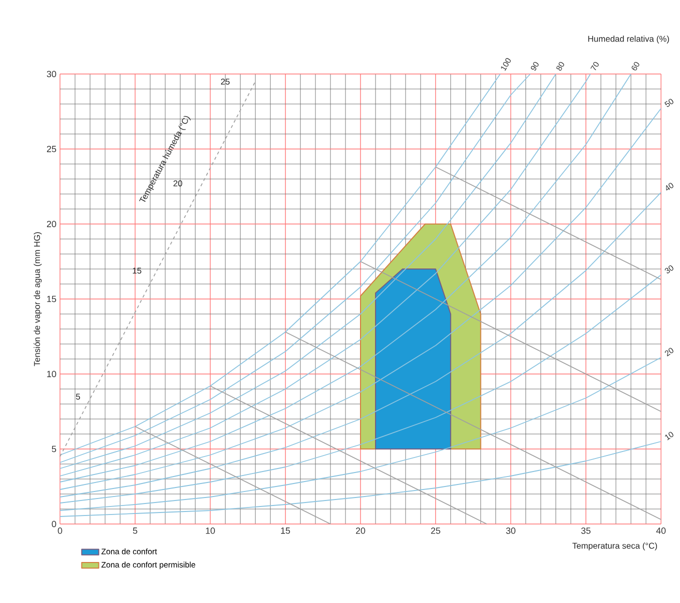  What do you see at coordinates (60, 531) in the screenshot?
I see `x-tick-label: 0` at bounding box center [60, 531].